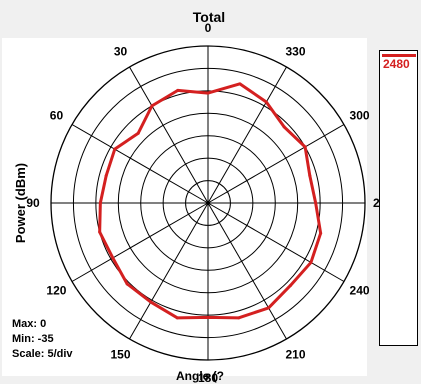  I want to click on angle-tick-label: 180, so click(208, 377).